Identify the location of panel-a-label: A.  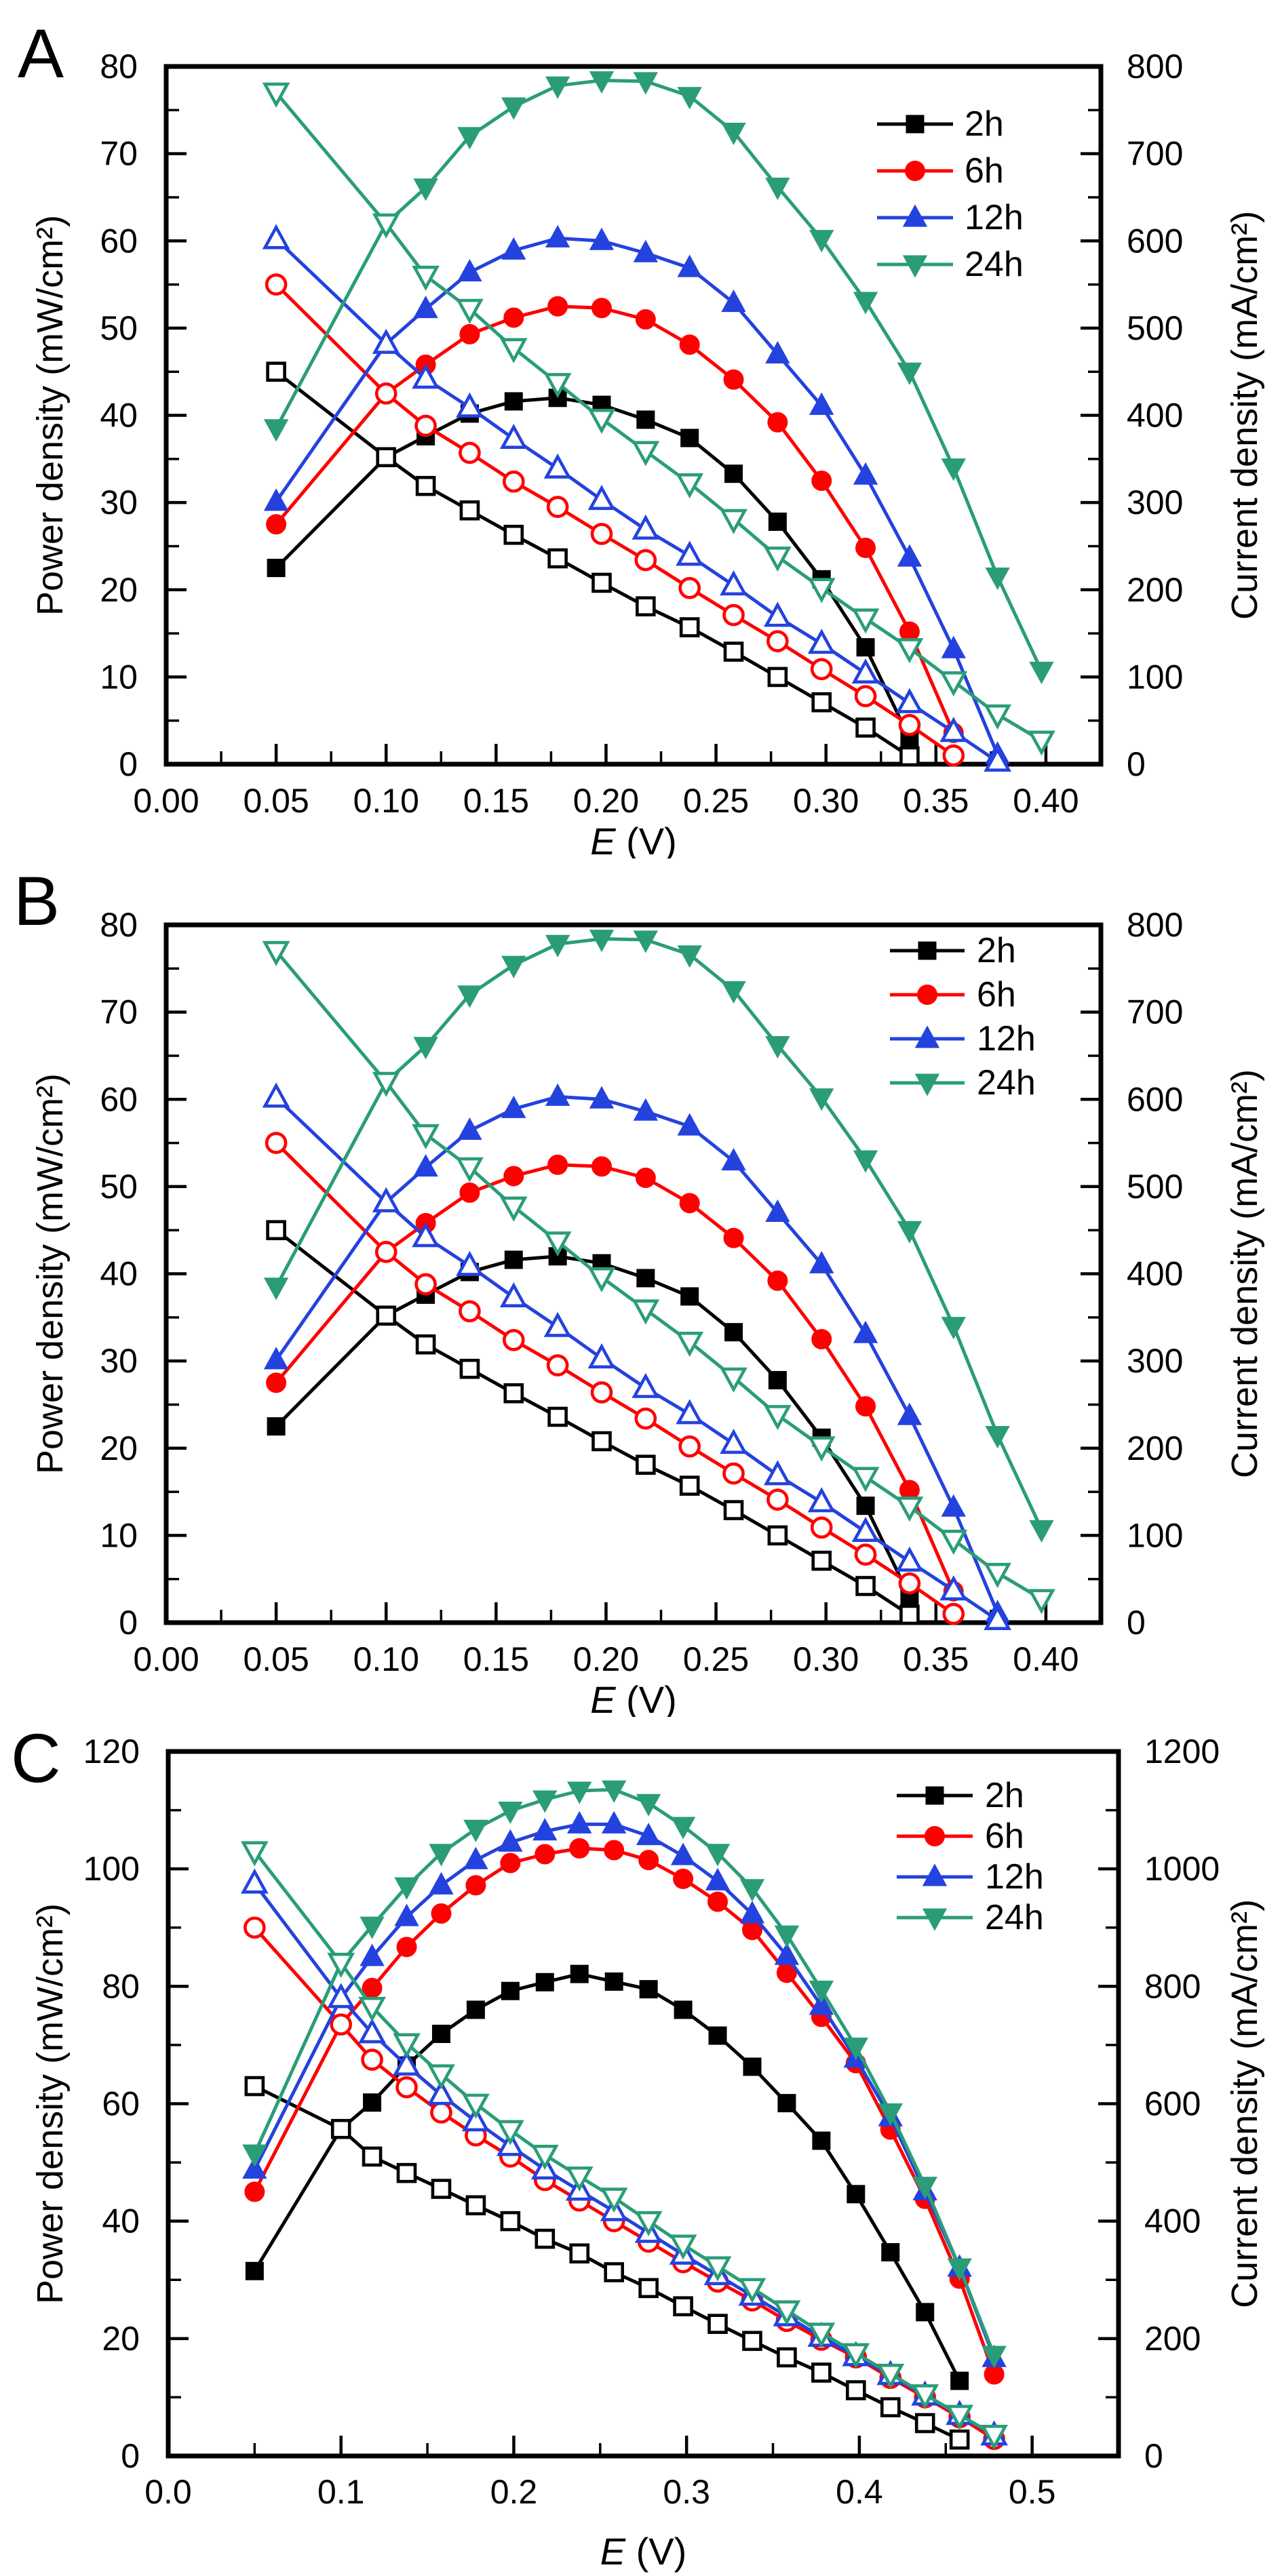
(41, 53).